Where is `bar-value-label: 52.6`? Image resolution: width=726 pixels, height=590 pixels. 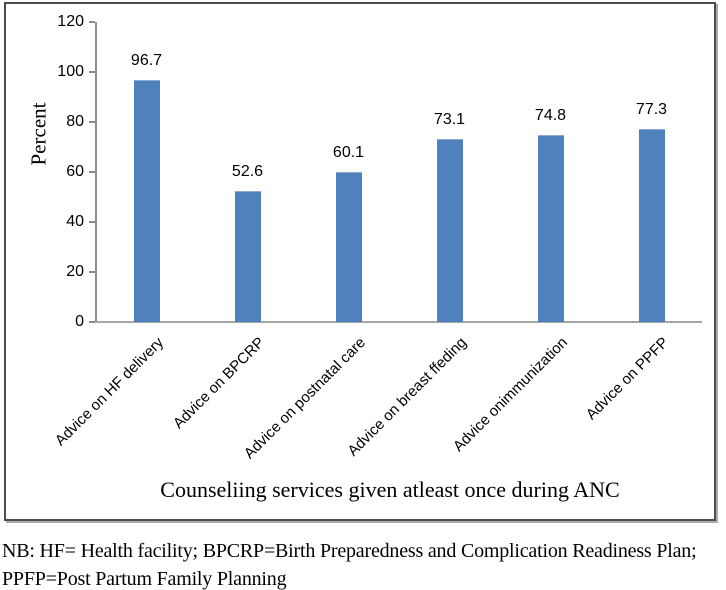
bar-value-label: 52.6 is located at coordinates (247, 171).